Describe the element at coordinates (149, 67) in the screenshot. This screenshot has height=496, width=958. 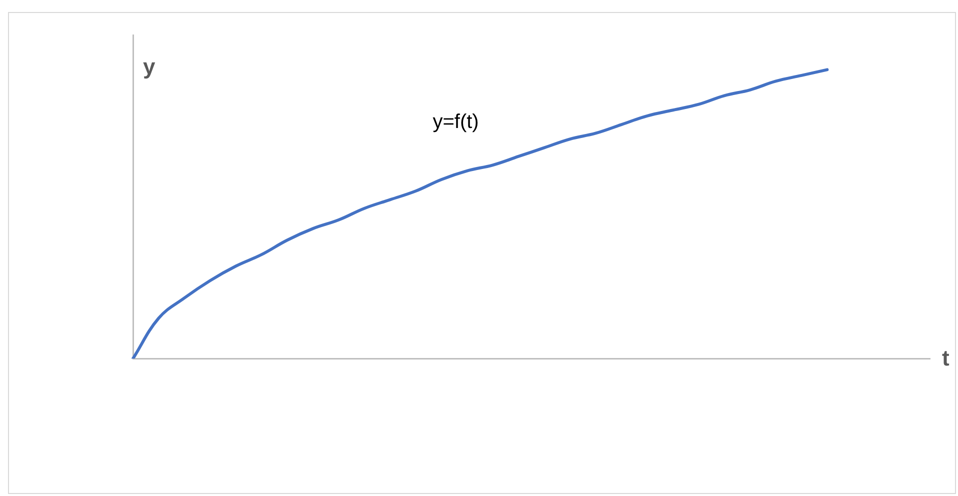
I see `y-axis-title: y` at that location.